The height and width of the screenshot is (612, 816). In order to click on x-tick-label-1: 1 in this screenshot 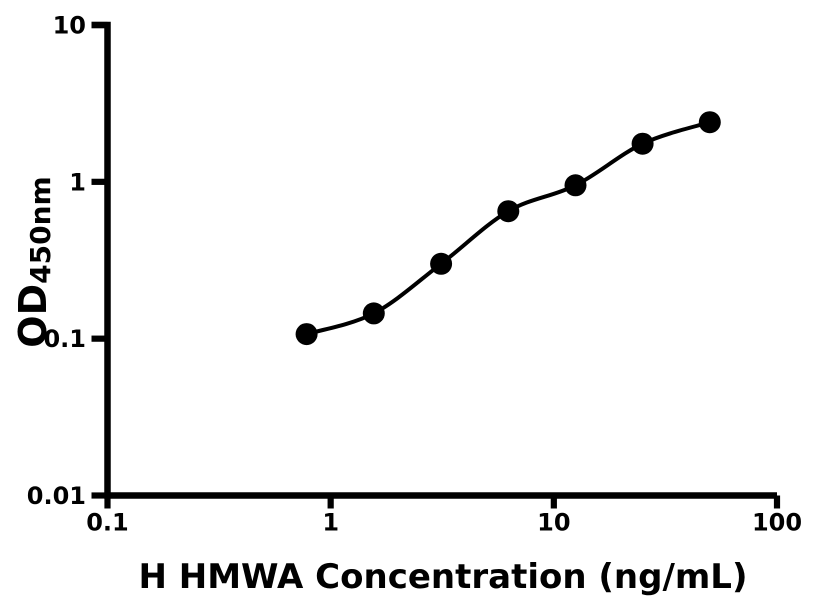, I will do `click(330, 523)`.